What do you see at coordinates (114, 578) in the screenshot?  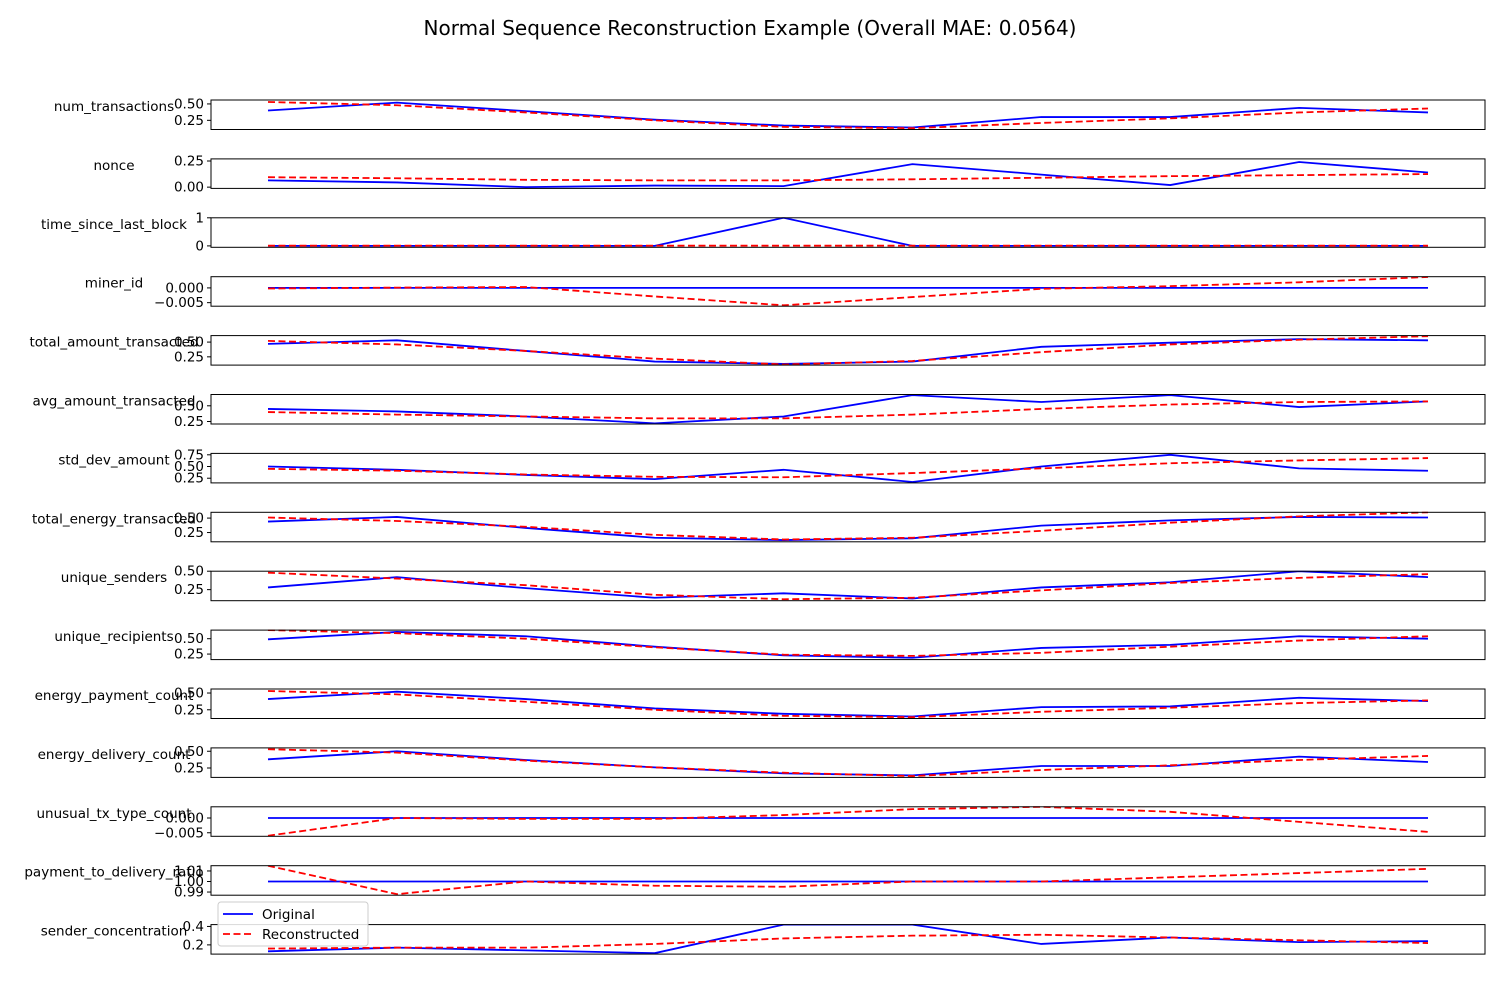 I see `panel-ylabel: unique_senders` at bounding box center [114, 578].